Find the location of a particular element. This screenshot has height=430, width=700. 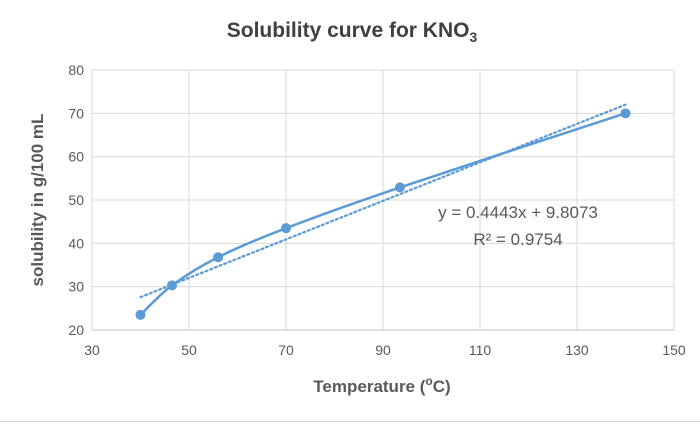

x-axis-title-pre: Temperature ( is located at coordinates (369, 386).